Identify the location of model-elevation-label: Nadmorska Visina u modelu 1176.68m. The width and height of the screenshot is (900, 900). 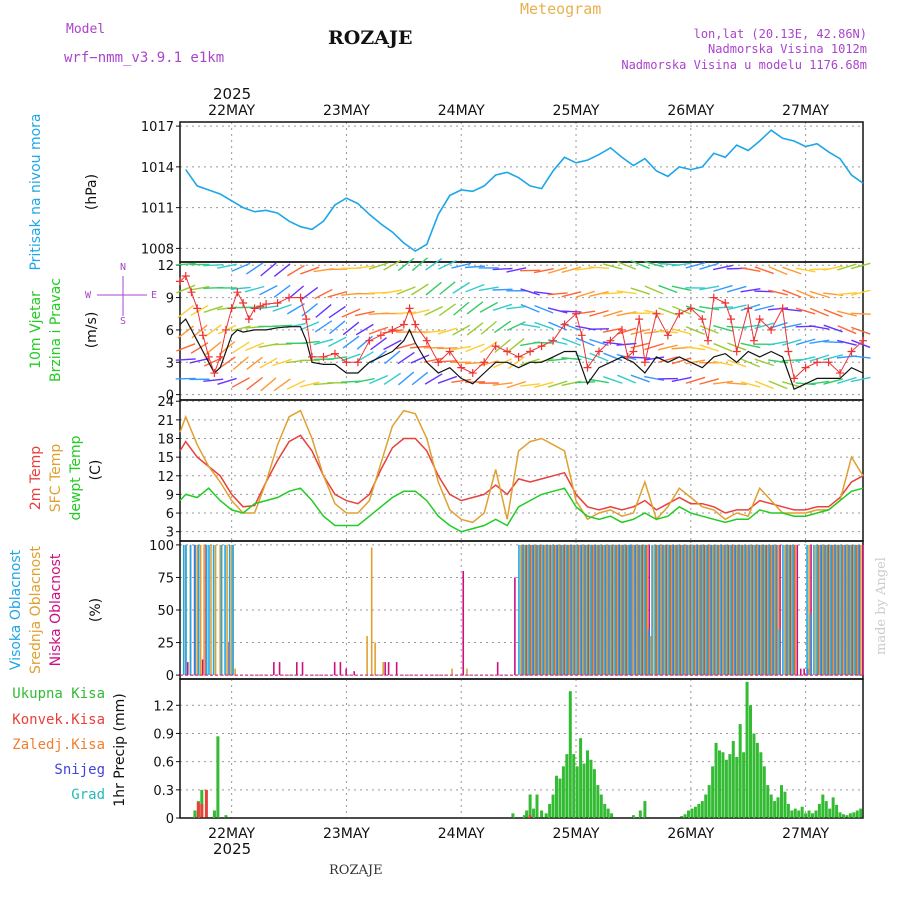
(744, 65).